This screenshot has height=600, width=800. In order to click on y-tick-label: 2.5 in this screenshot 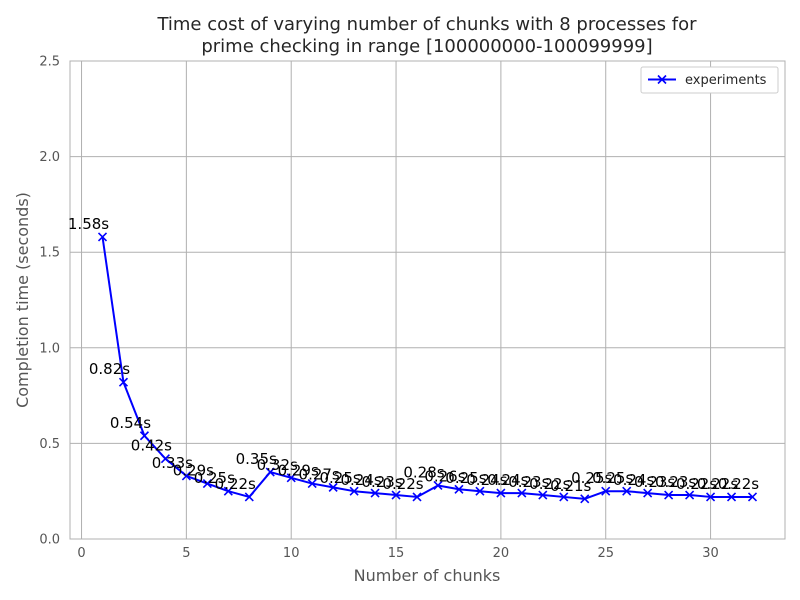, I will do `click(49, 62)`.